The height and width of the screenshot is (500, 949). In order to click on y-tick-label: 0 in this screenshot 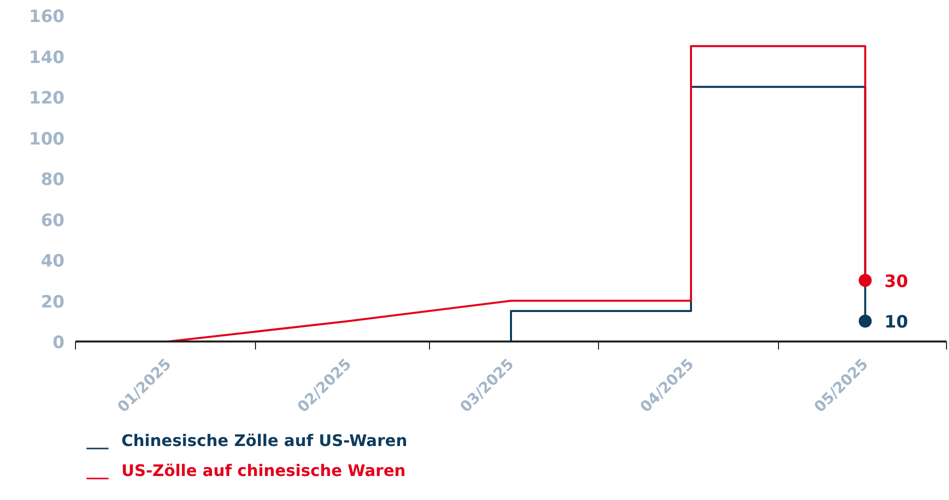, I will do `click(58, 343)`.